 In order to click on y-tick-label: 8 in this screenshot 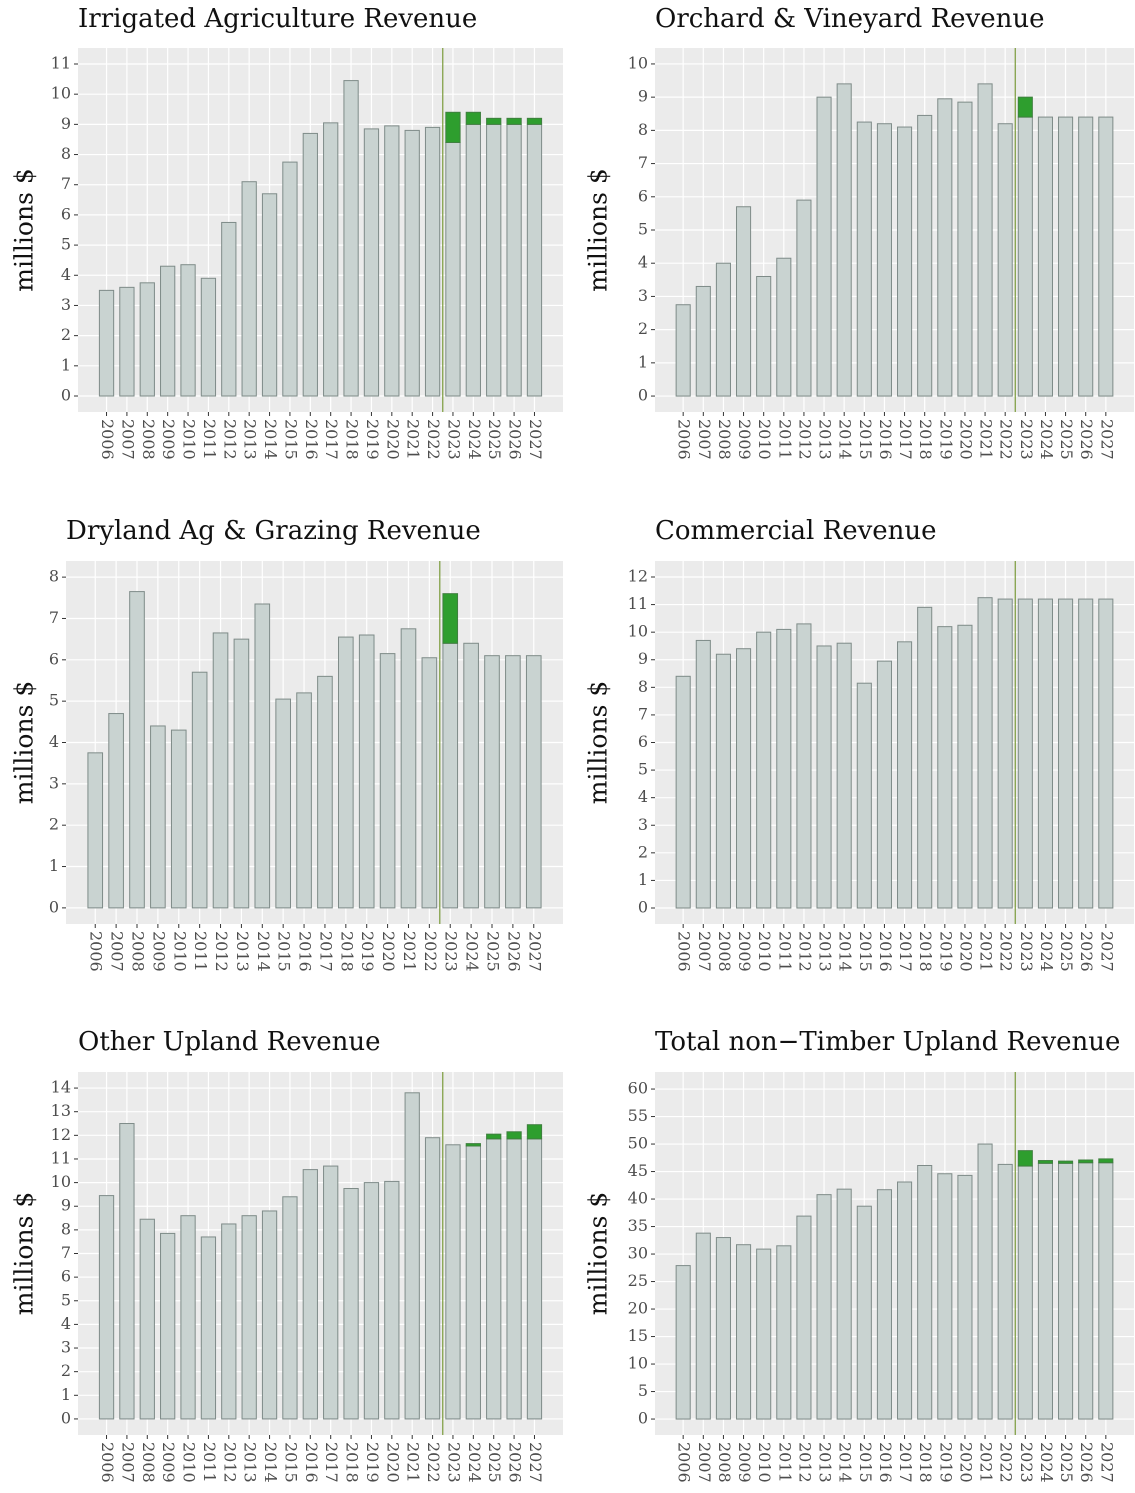, I will do `click(66, 1228)`.